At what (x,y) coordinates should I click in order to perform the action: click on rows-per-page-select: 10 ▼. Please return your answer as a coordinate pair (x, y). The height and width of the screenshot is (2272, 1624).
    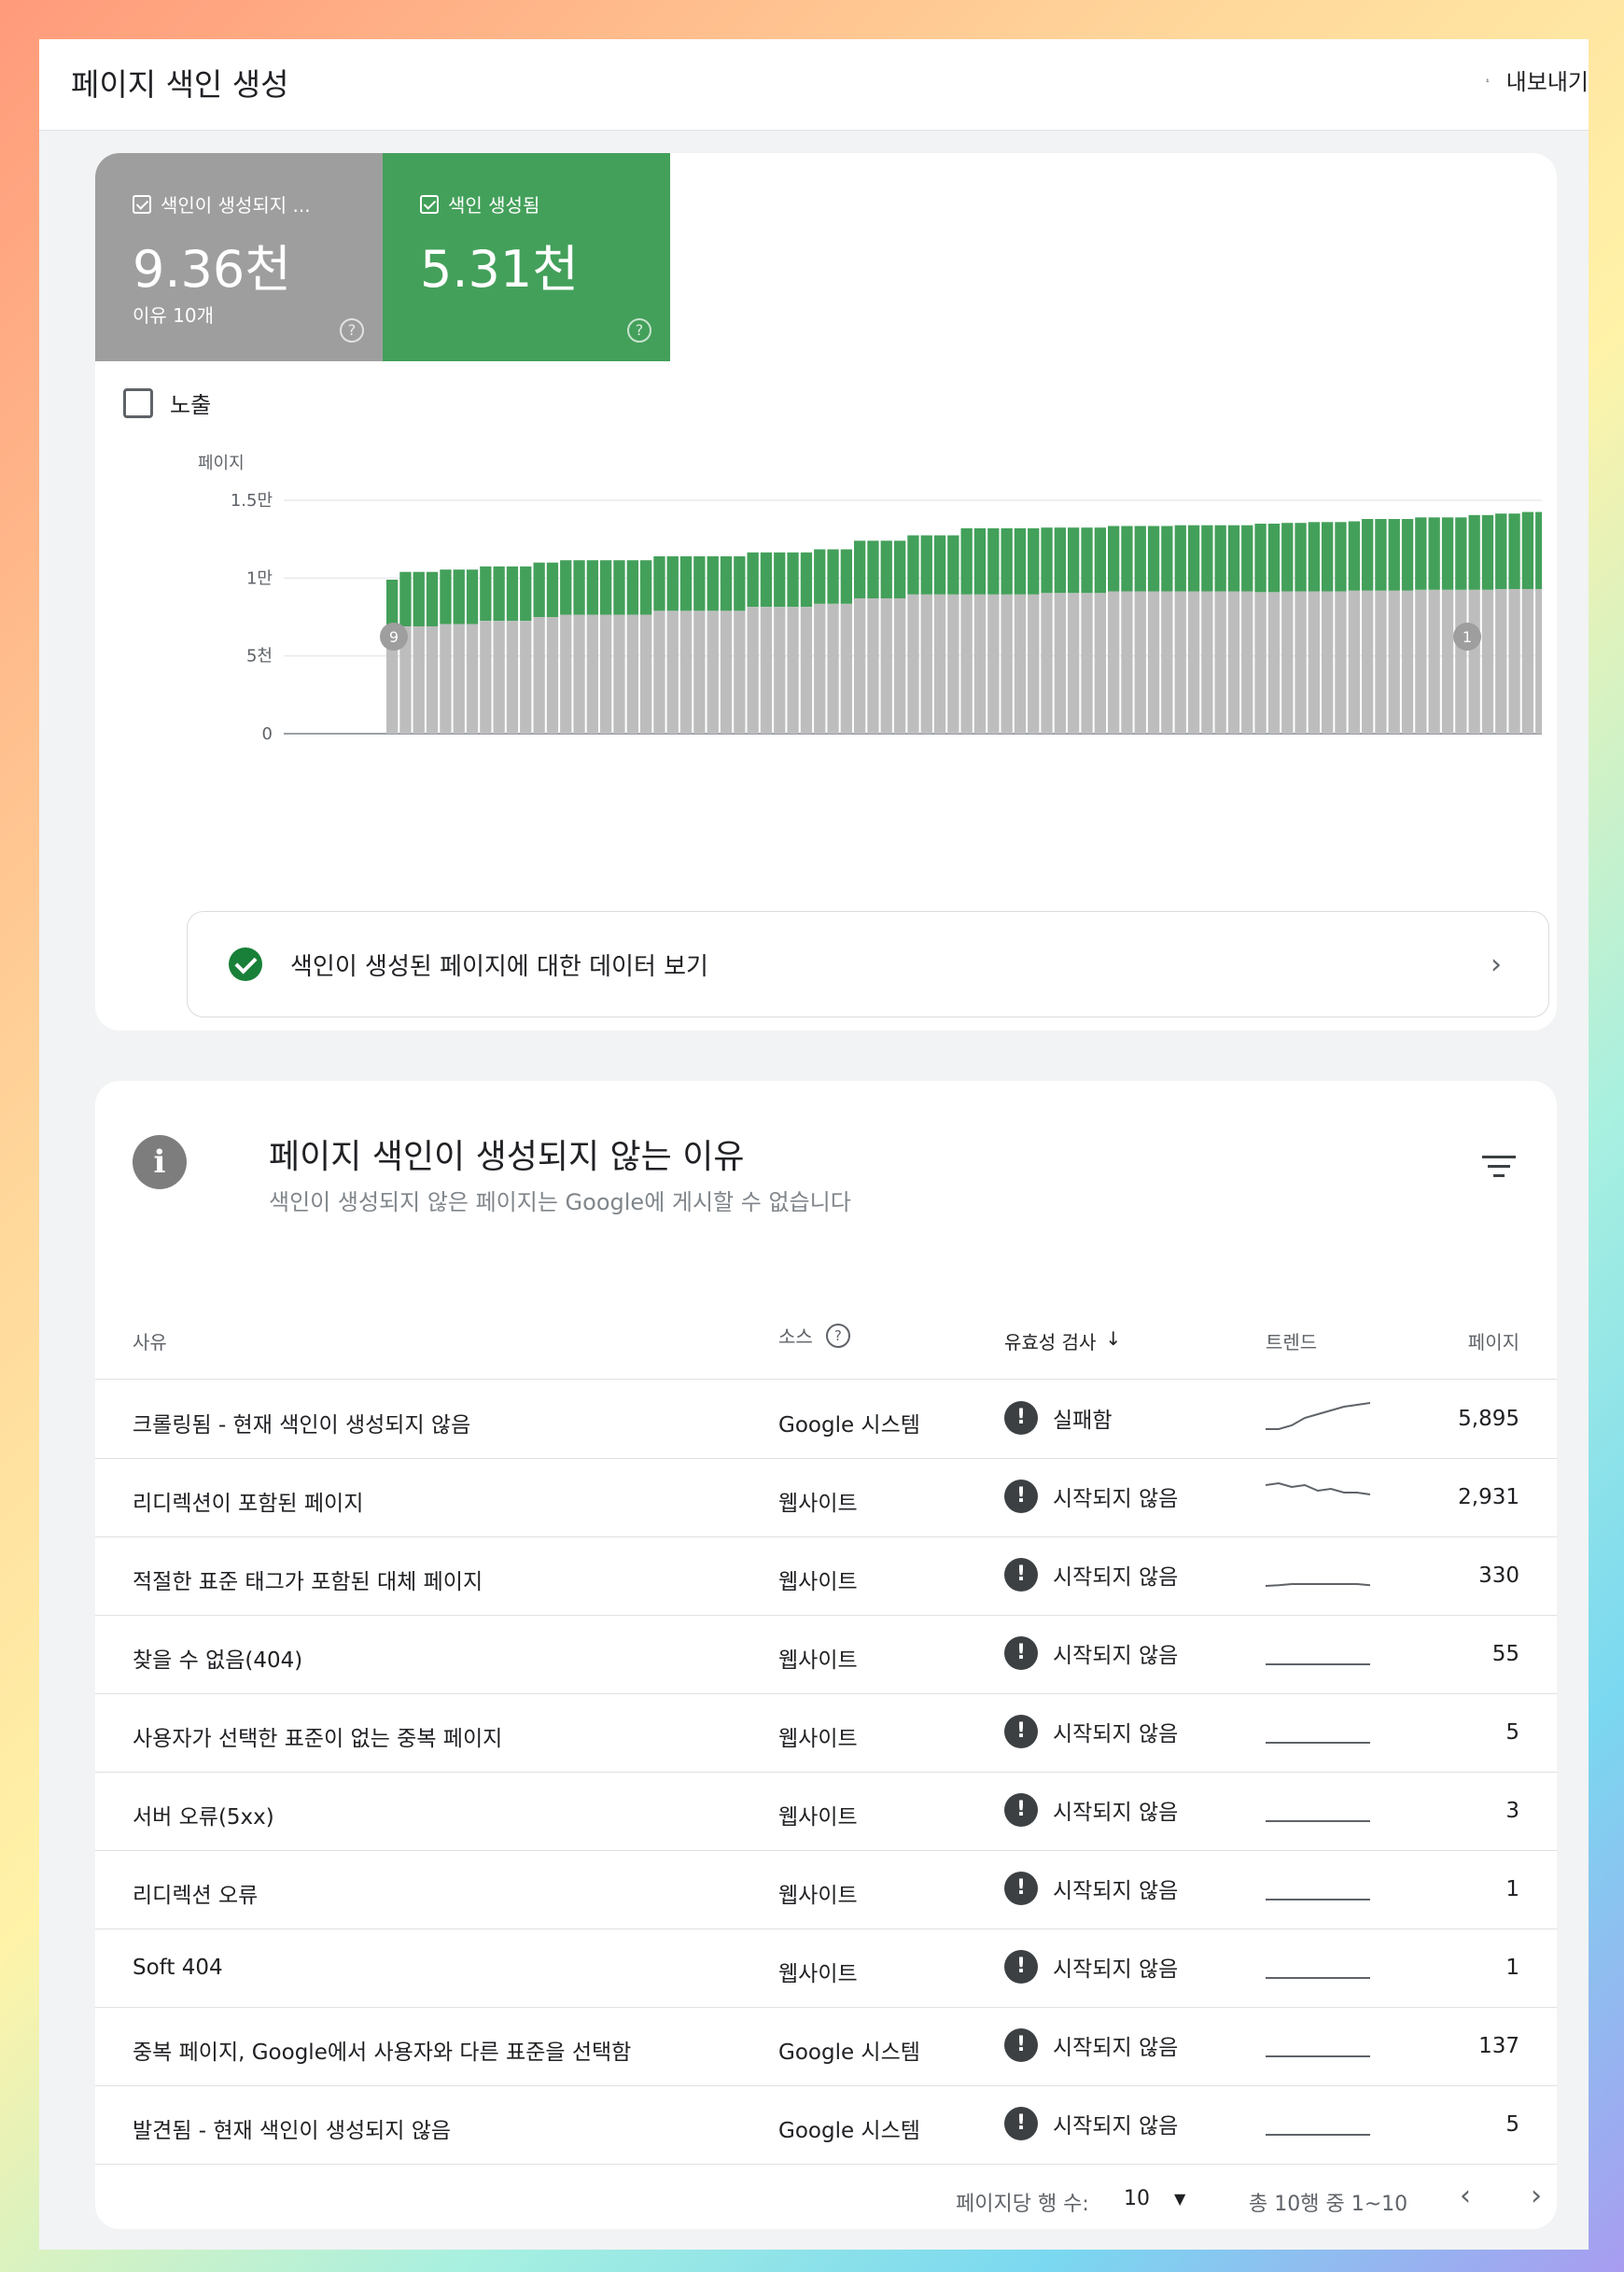
    Looking at the image, I should click on (1154, 2199).